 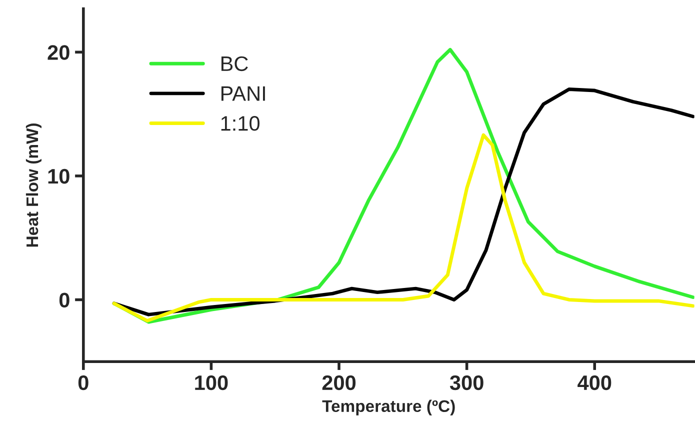 I want to click on x-axis-title: Temperature (ºC), so click(x=388, y=408).